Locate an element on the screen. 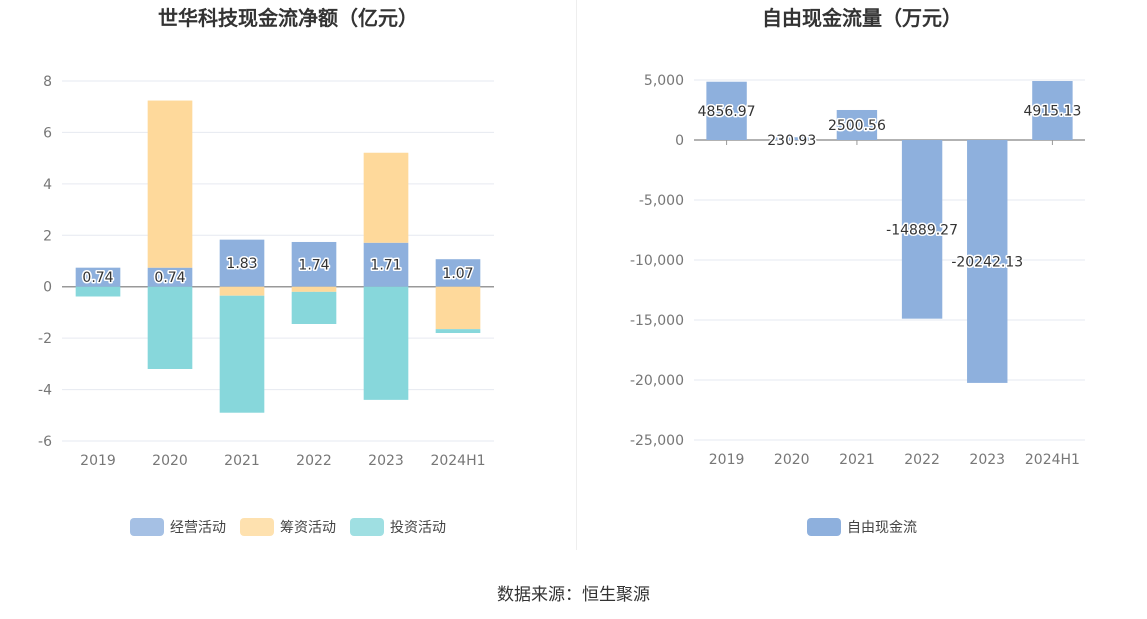 Image resolution: width=1147 pixels, height=619 pixels. legend-item: 筹资活动 is located at coordinates (288, 527).